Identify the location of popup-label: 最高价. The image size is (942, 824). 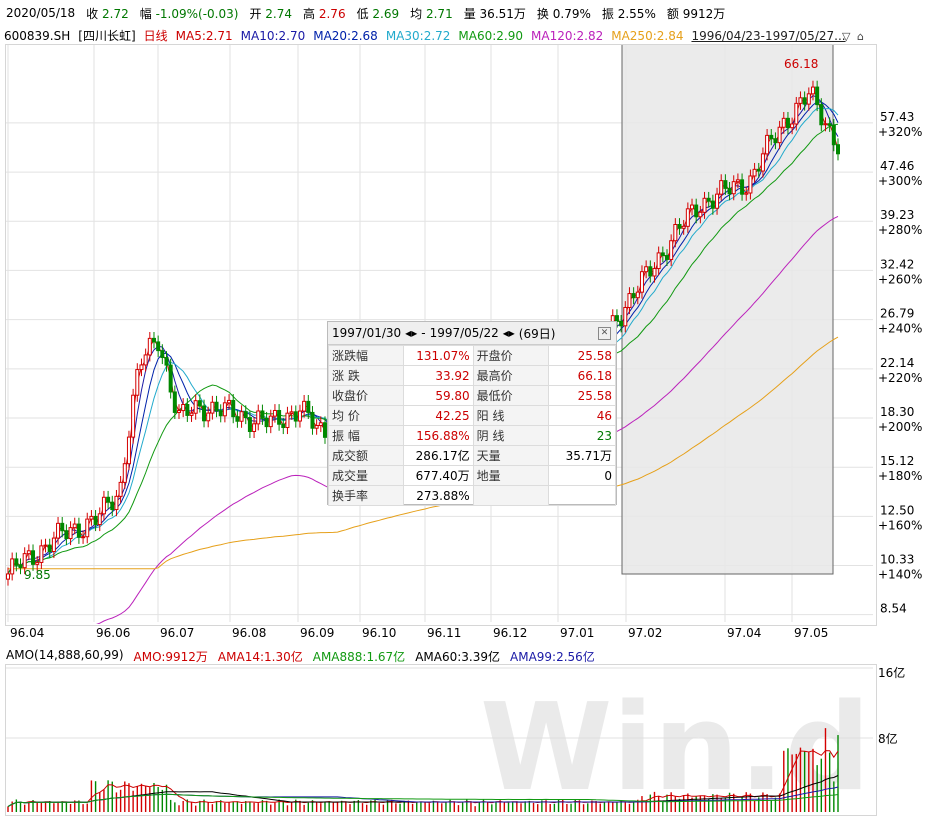
(510, 375).